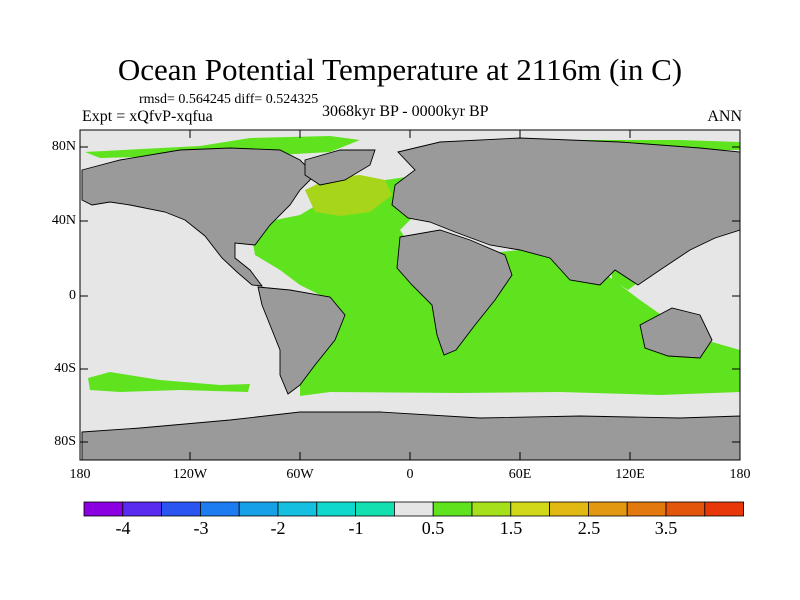  Describe the element at coordinates (405, 111) in the screenshot. I see `period-label: 3068kyr BP - 0000kyr BP` at that location.